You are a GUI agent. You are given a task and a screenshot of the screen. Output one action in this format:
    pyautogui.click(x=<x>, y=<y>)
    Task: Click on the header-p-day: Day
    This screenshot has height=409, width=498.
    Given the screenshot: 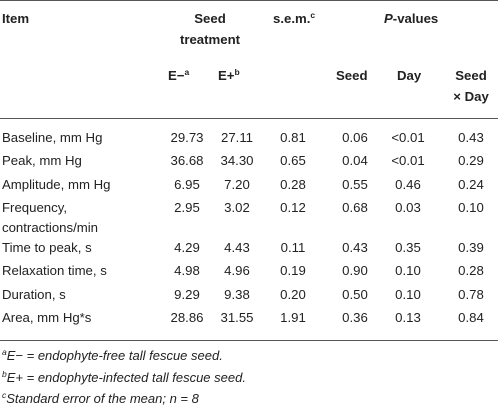 What is the action you would take?
    pyautogui.click(x=409, y=75)
    